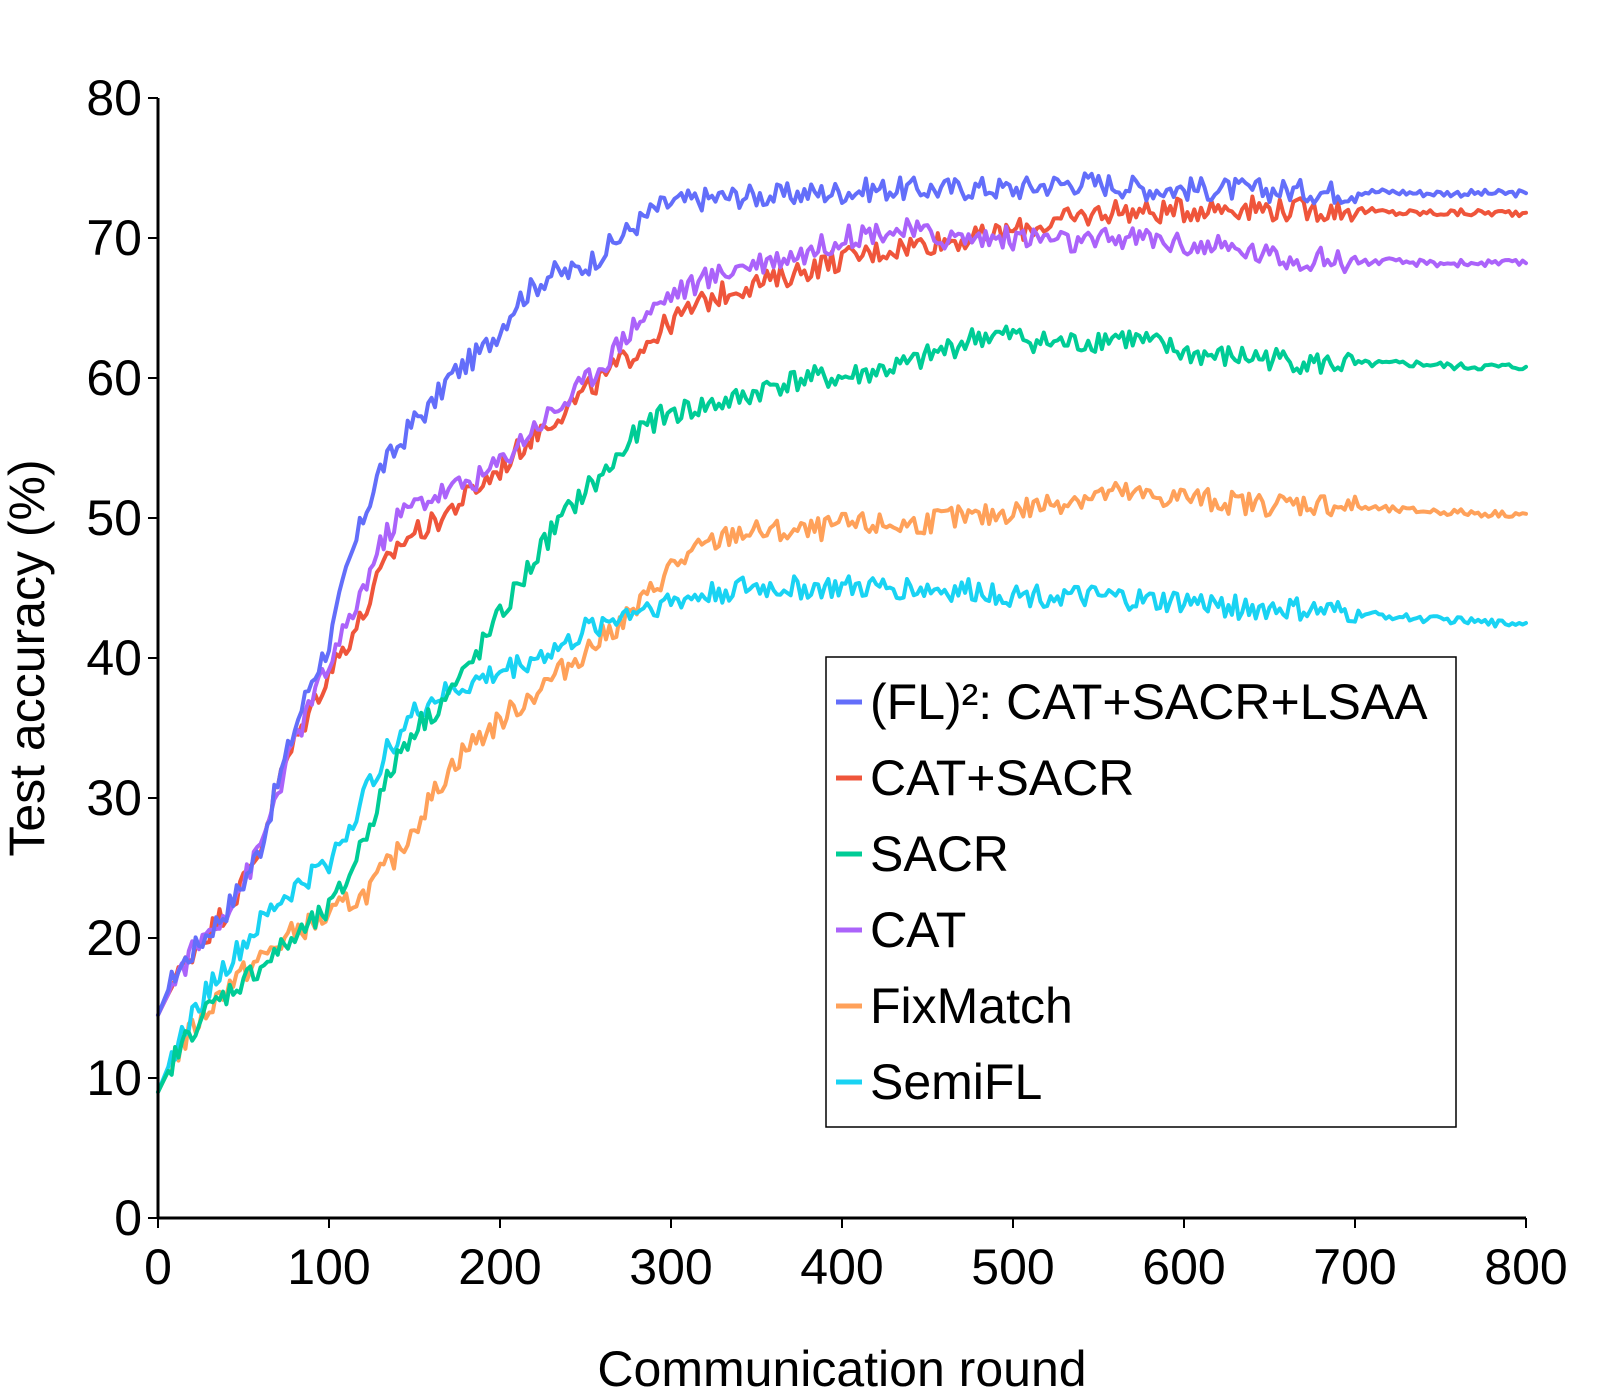  Describe the element at coordinates (499, 1267) in the screenshot. I see `x-tick-label: 200` at that location.